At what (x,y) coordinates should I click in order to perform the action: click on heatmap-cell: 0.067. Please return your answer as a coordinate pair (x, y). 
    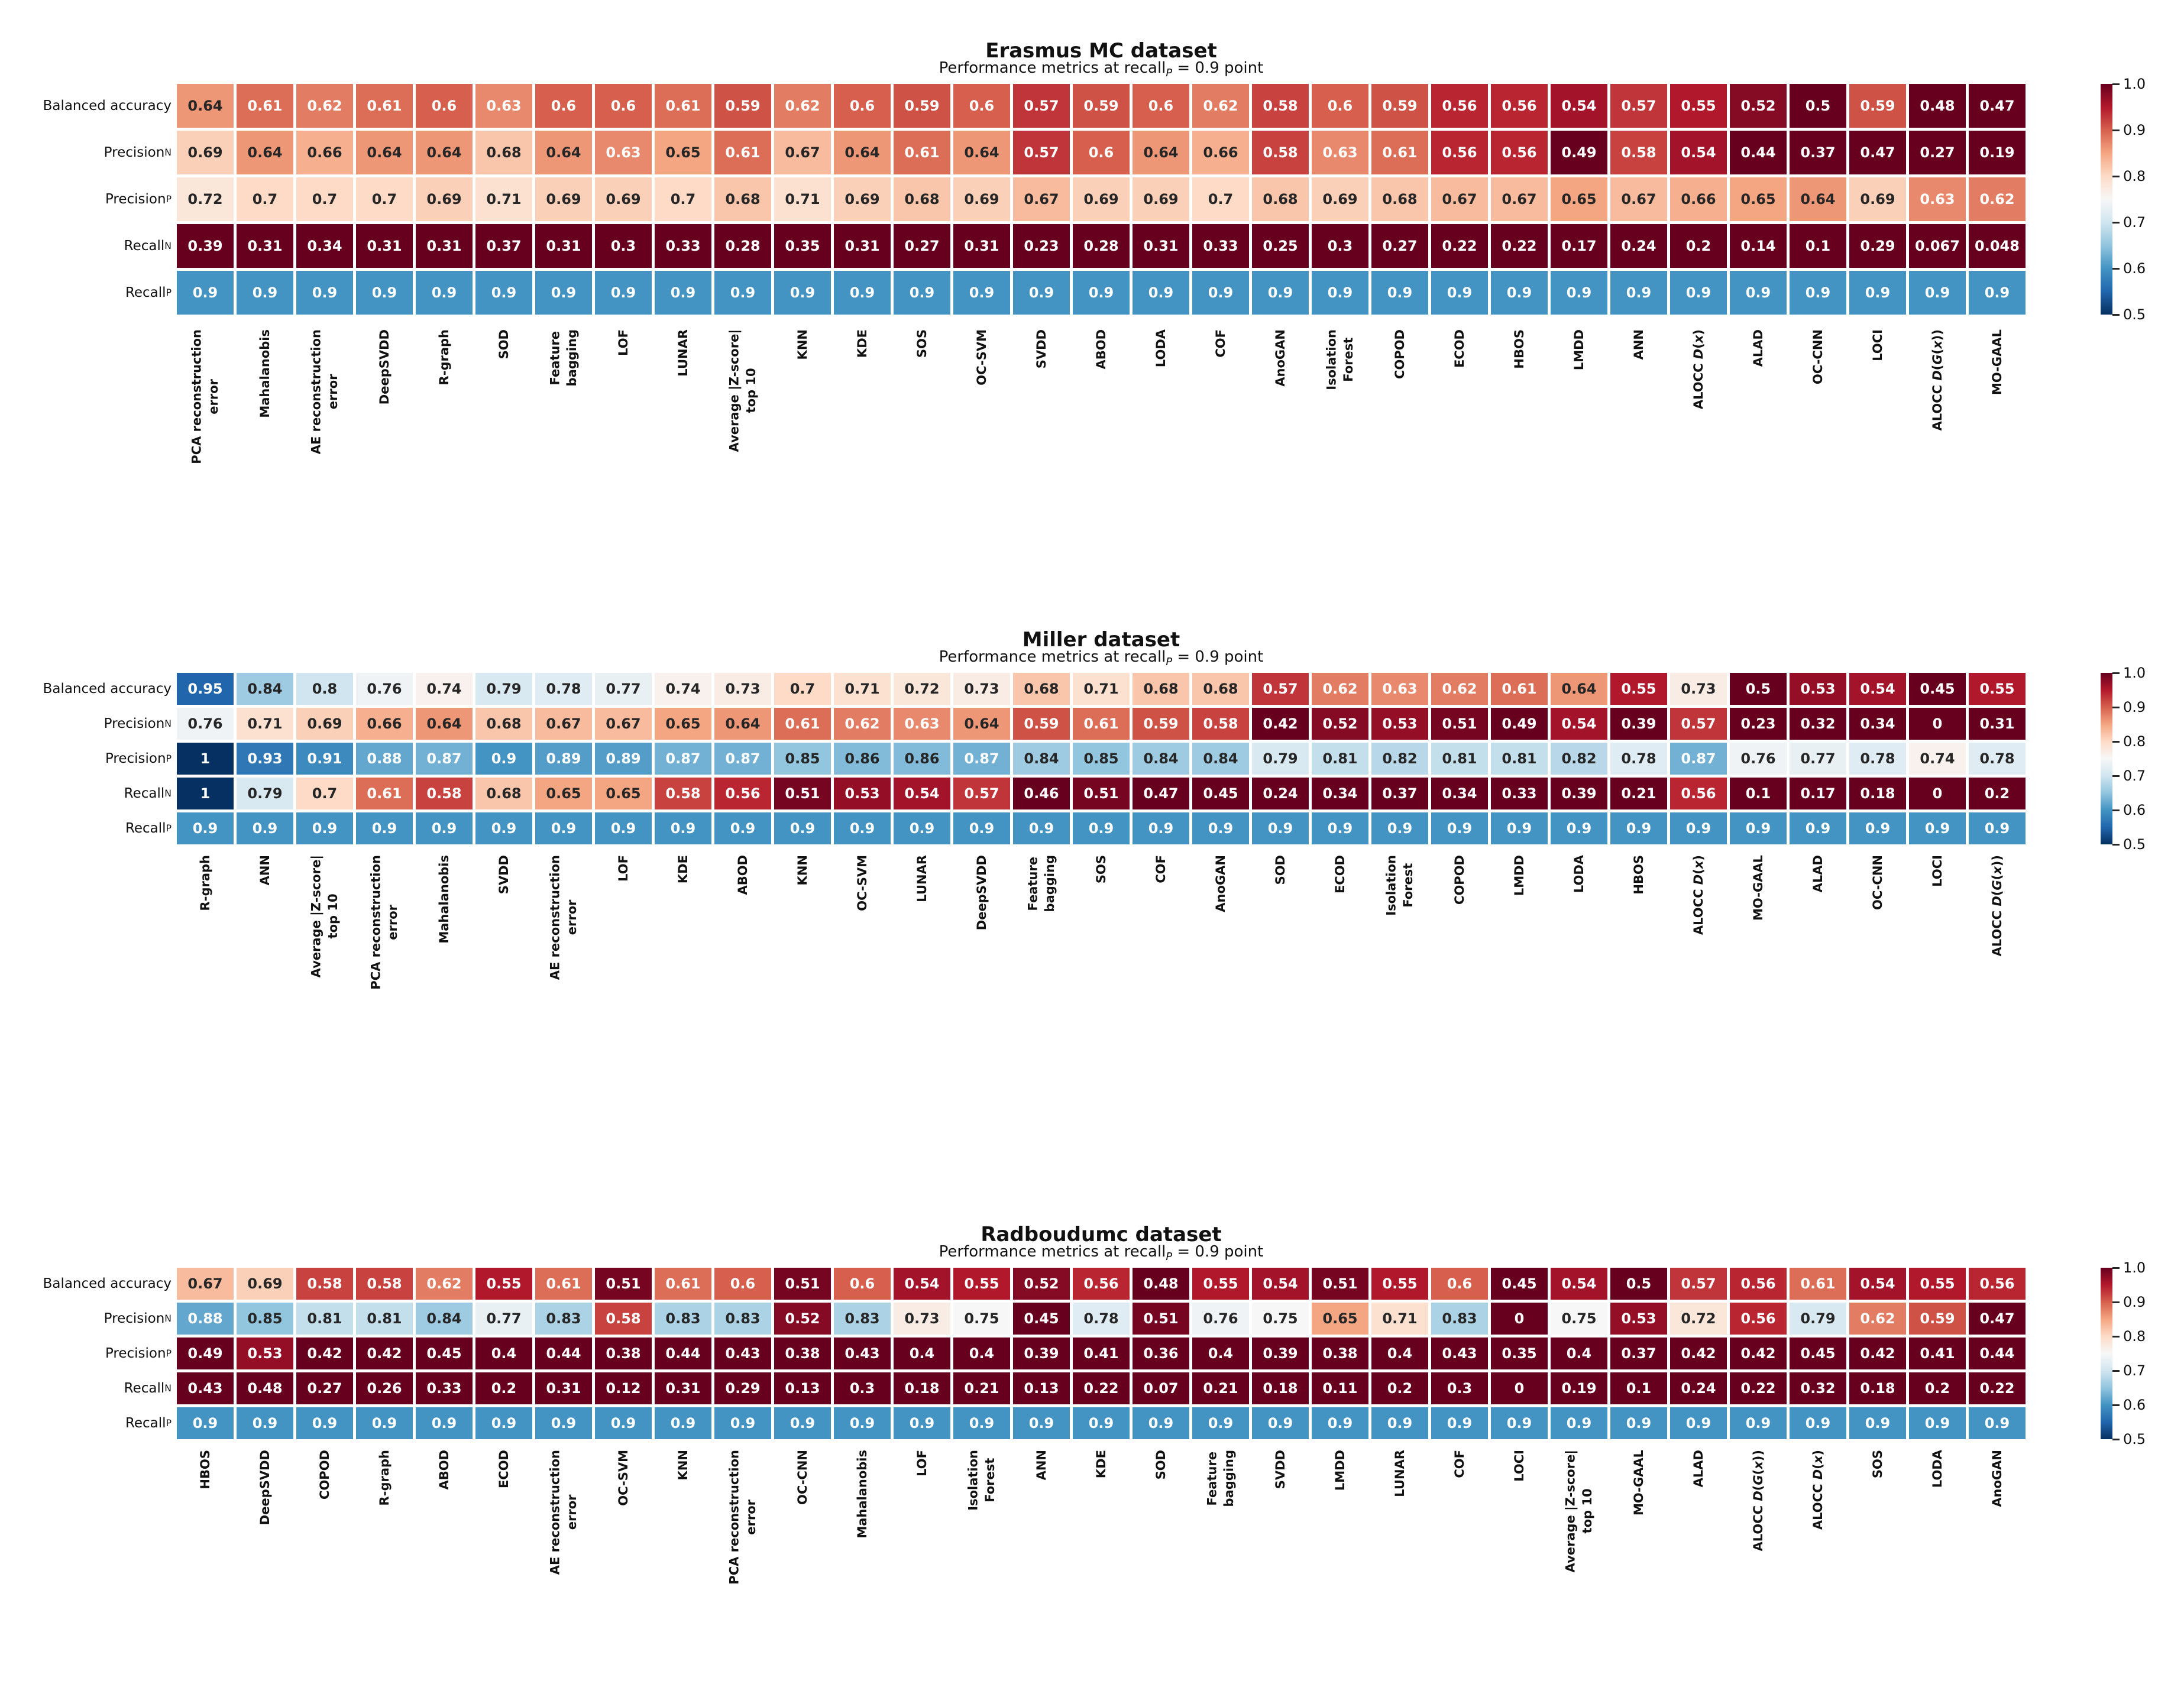
    Looking at the image, I should click on (1938, 246).